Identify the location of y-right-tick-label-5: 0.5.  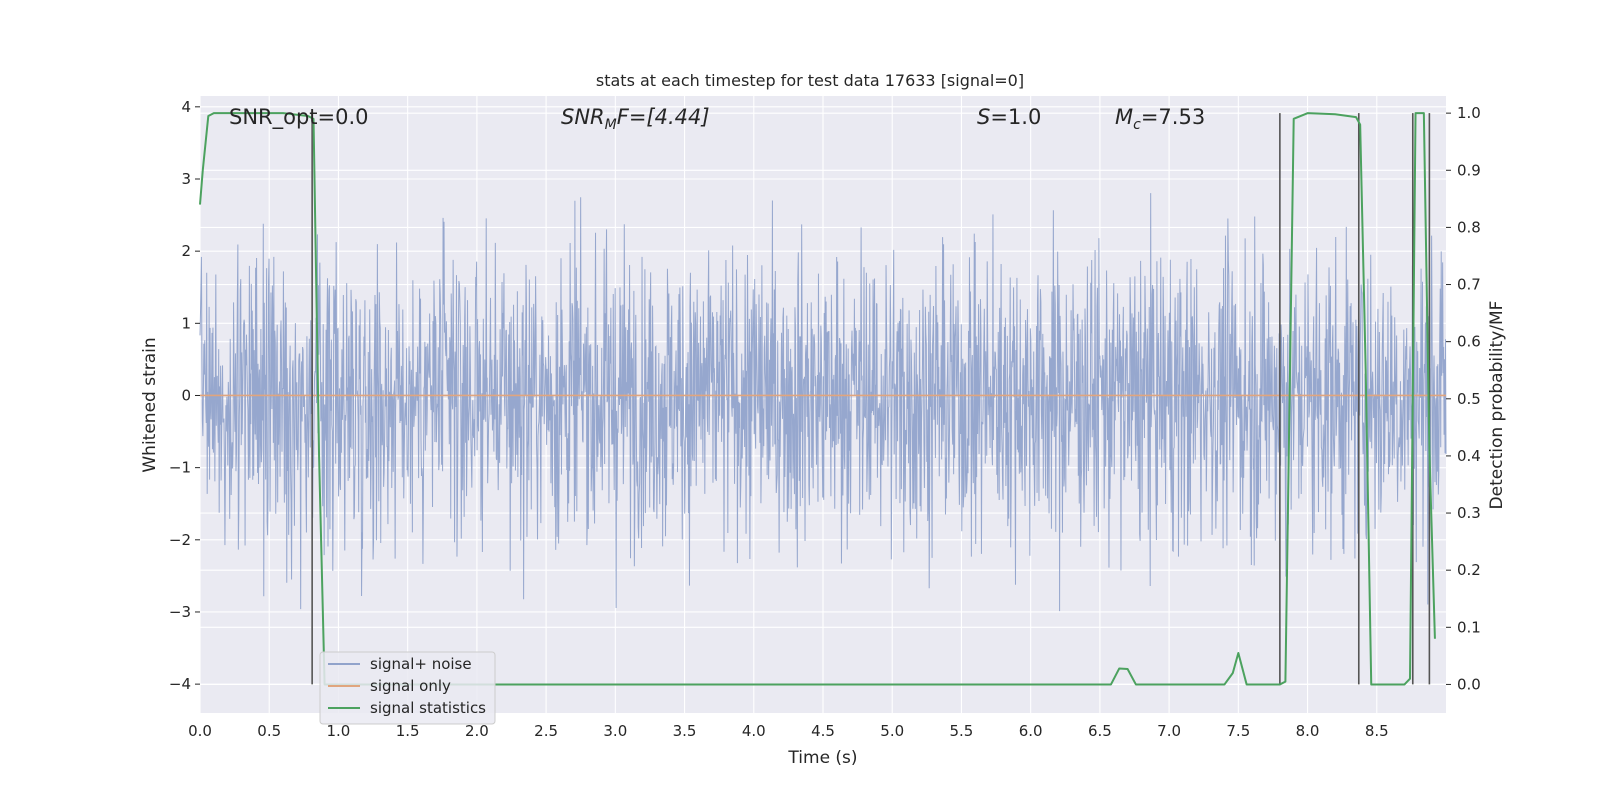
(1469, 399).